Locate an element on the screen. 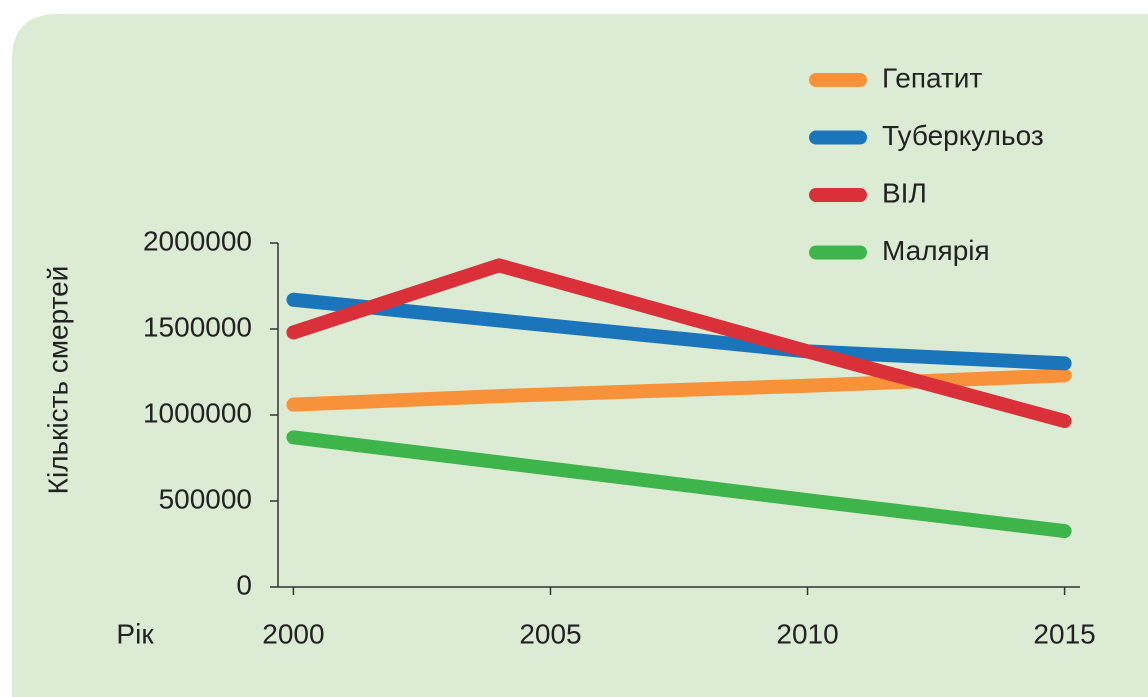 Image resolution: width=1148 pixels, height=697 pixels. x-tick-label: 2005 is located at coordinates (550, 633).